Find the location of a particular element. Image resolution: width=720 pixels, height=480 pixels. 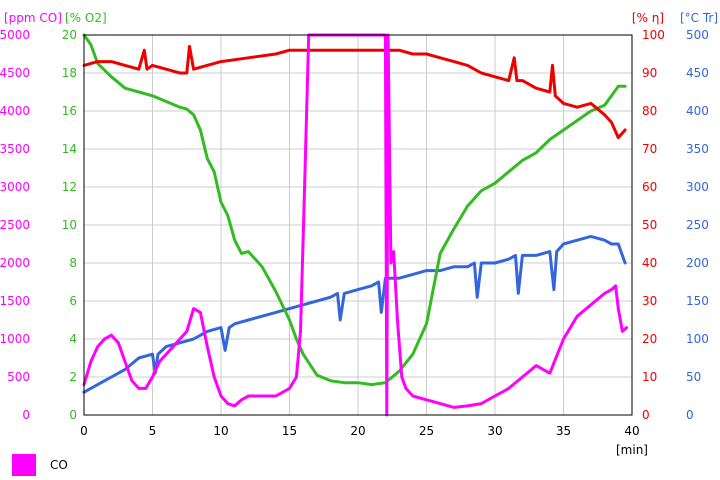

y-tick-label-o2: 12 is located at coordinates (69, 187).